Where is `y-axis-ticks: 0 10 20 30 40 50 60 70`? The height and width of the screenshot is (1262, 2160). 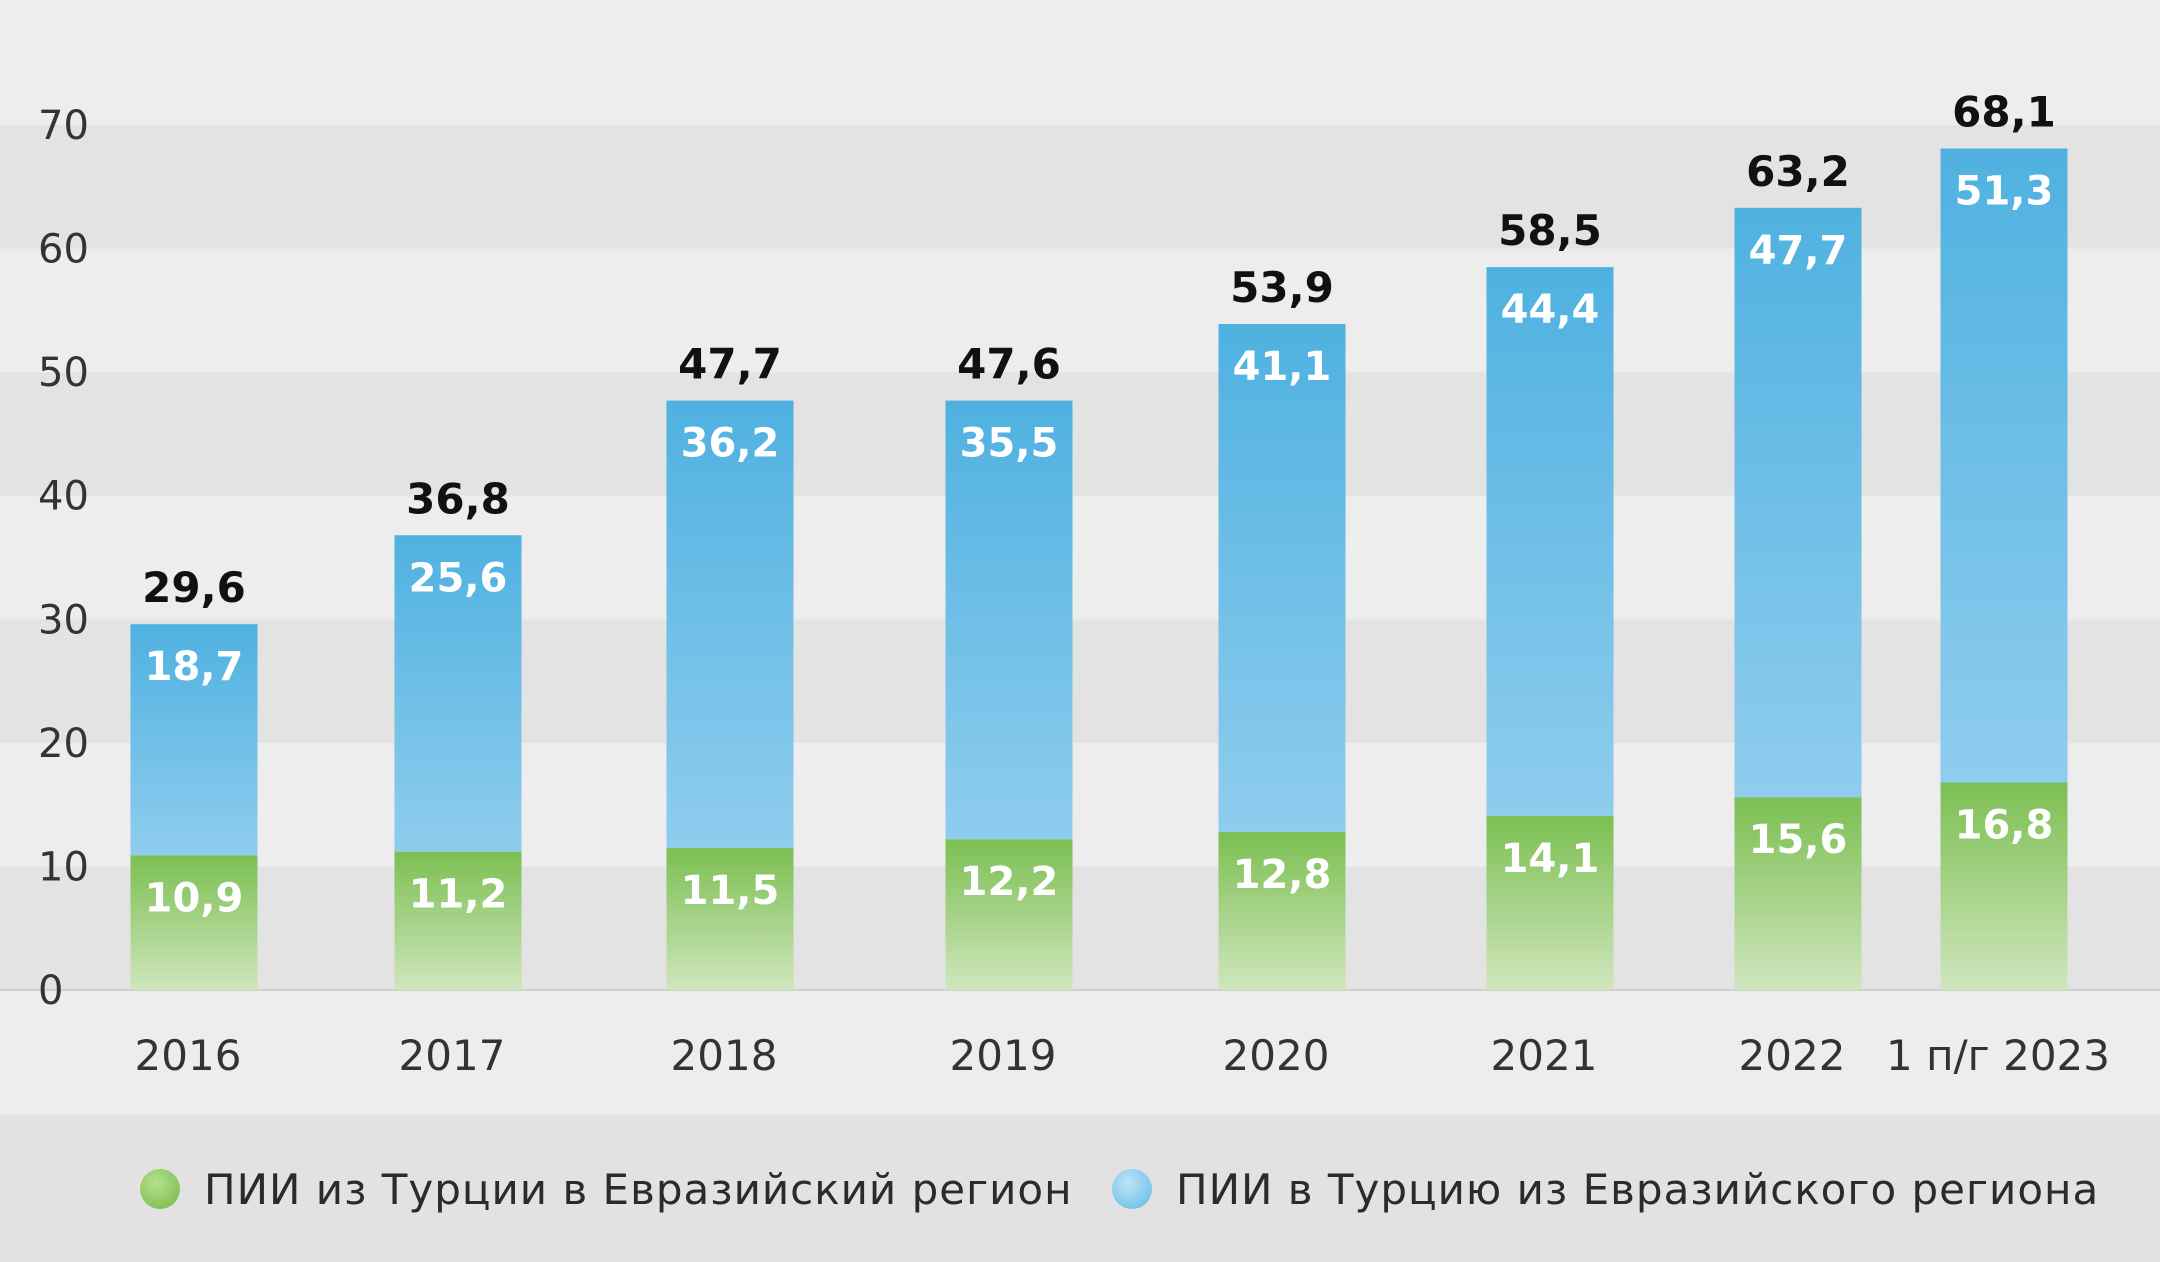 y-axis-ticks: 0 10 20 30 40 50 60 70 is located at coordinates (63, 558).